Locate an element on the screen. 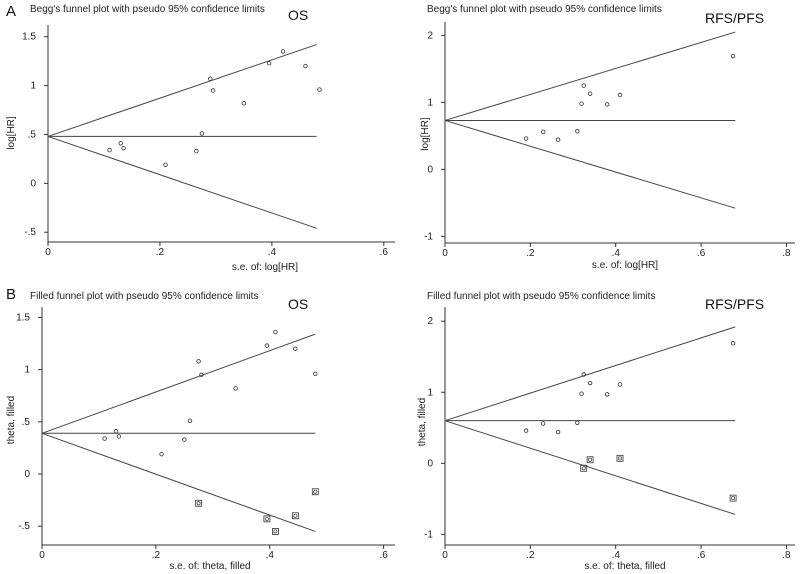  x-axis-label: s.e. of: theta, filled is located at coordinates (209, 566).